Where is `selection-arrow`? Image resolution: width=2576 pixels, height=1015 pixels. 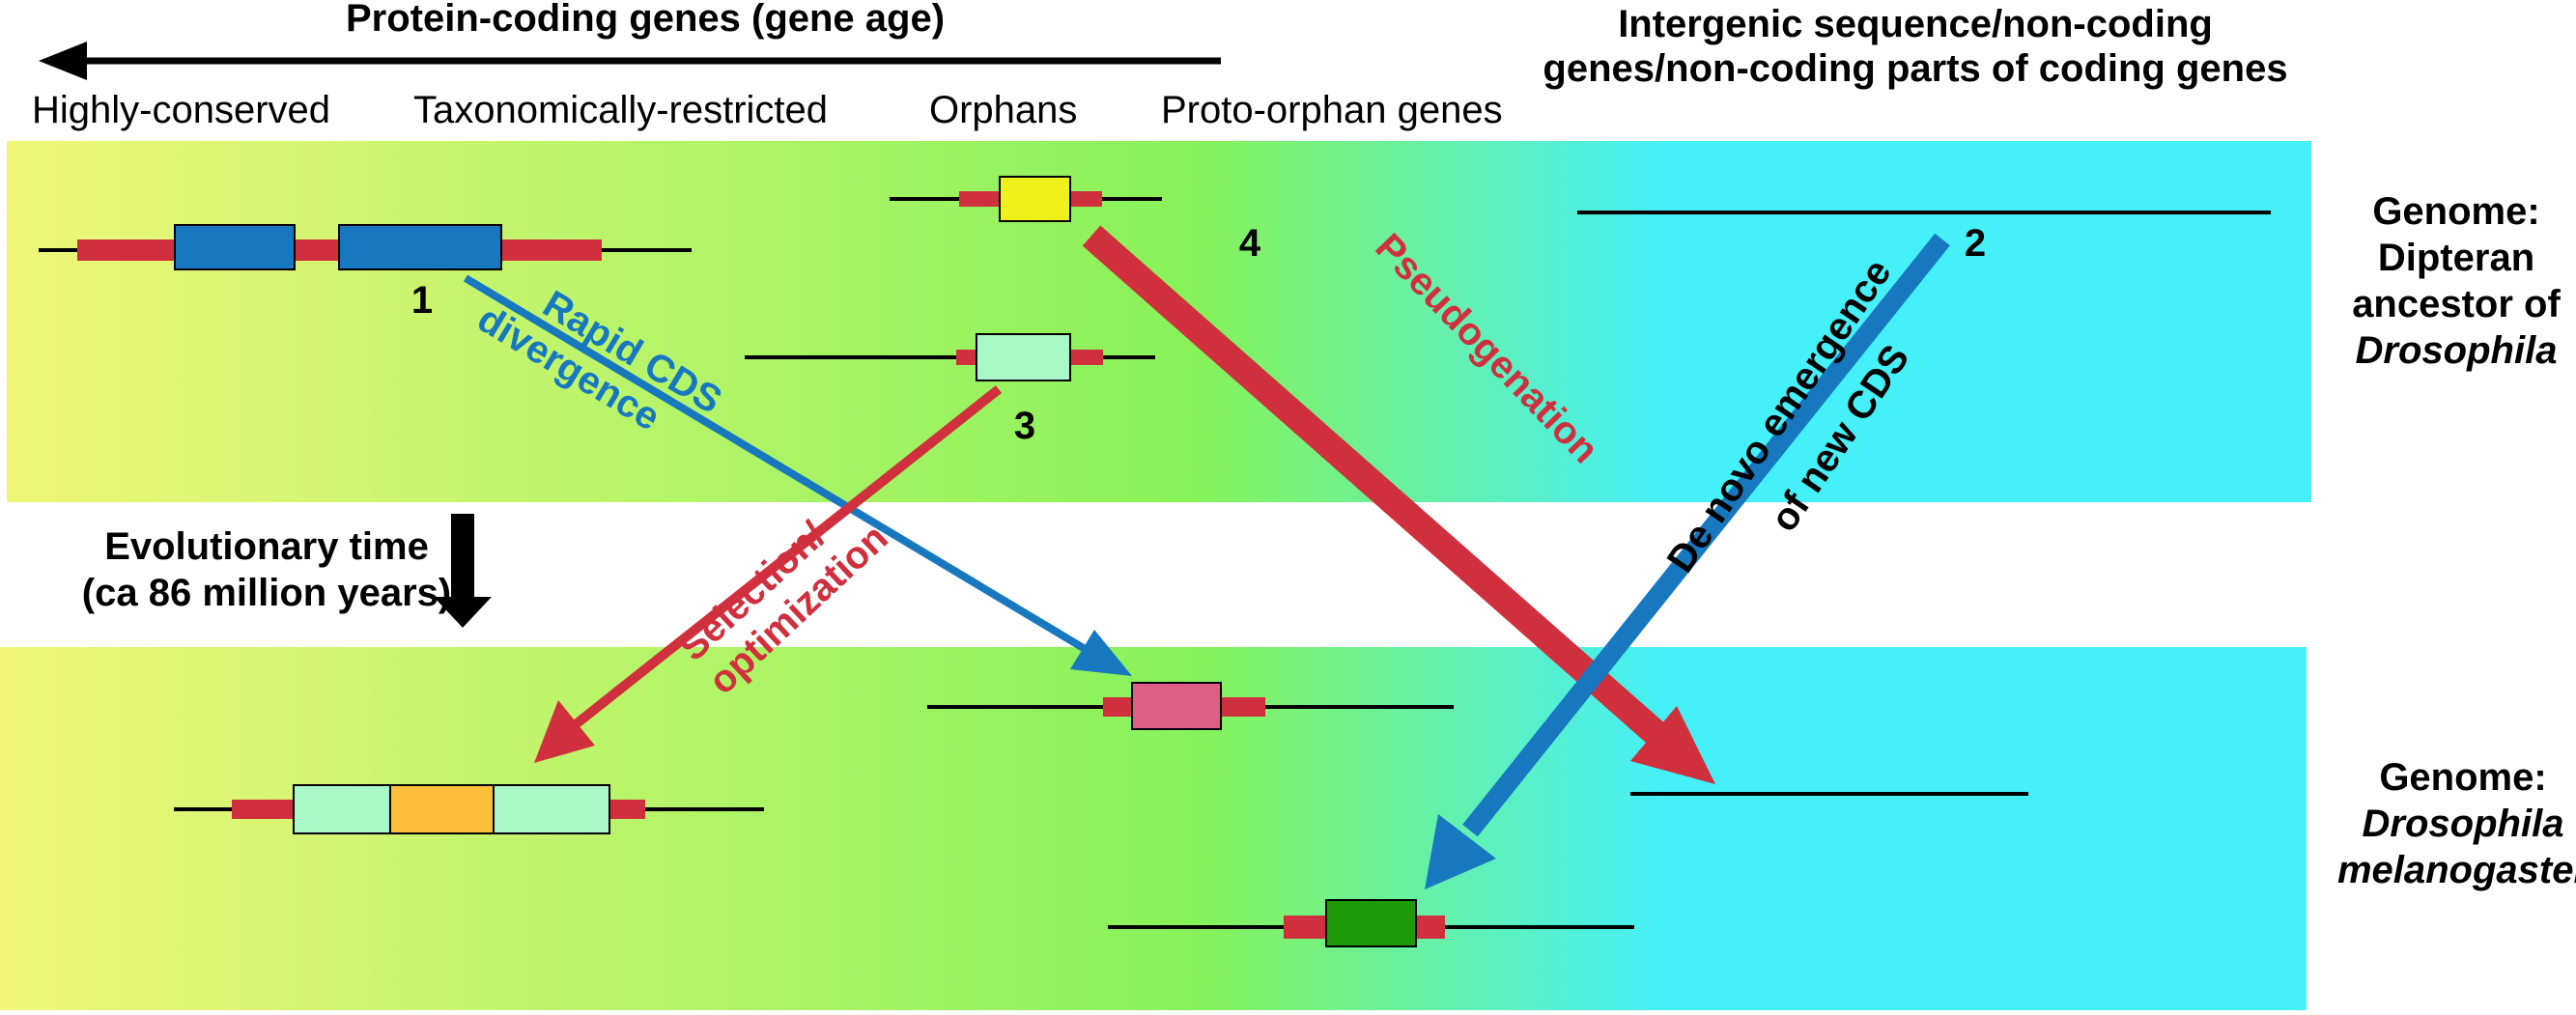
selection-arrow is located at coordinates (768, 574).